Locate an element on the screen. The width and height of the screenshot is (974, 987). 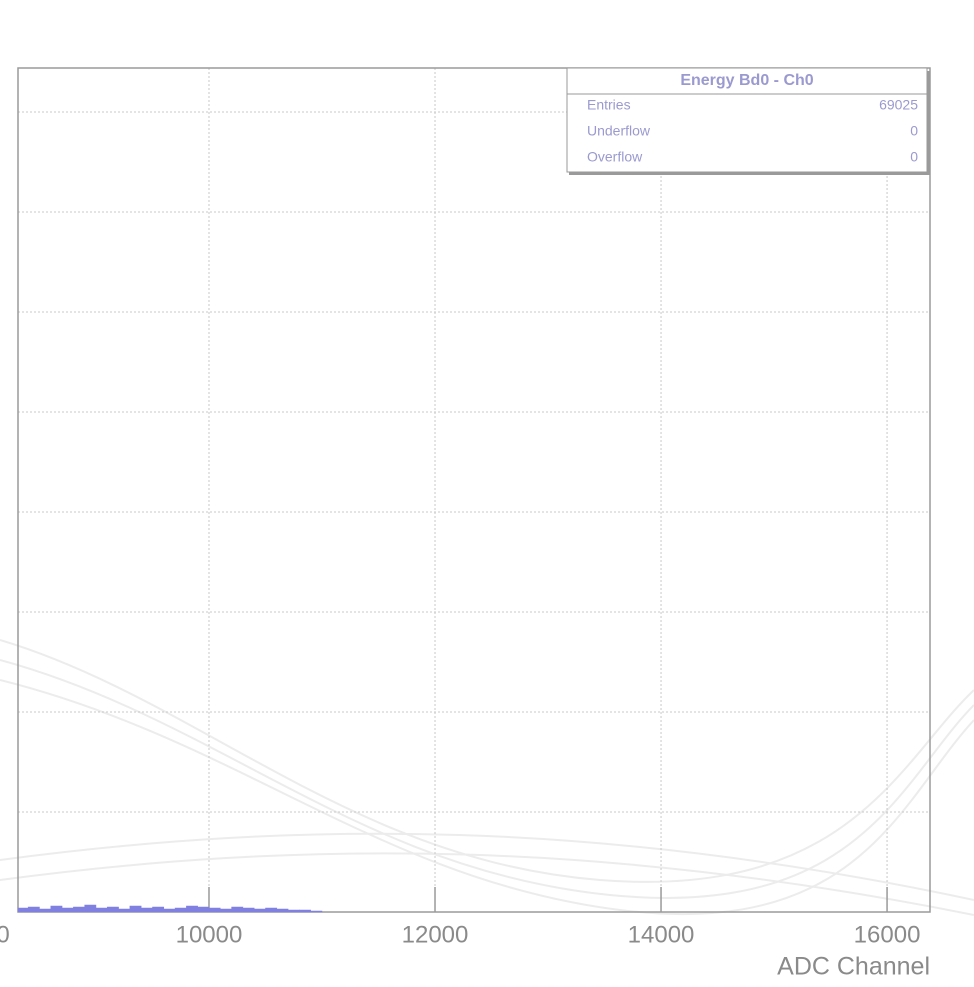
stats-title: Energy Bd0 - Ch0 is located at coordinates (746, 80).